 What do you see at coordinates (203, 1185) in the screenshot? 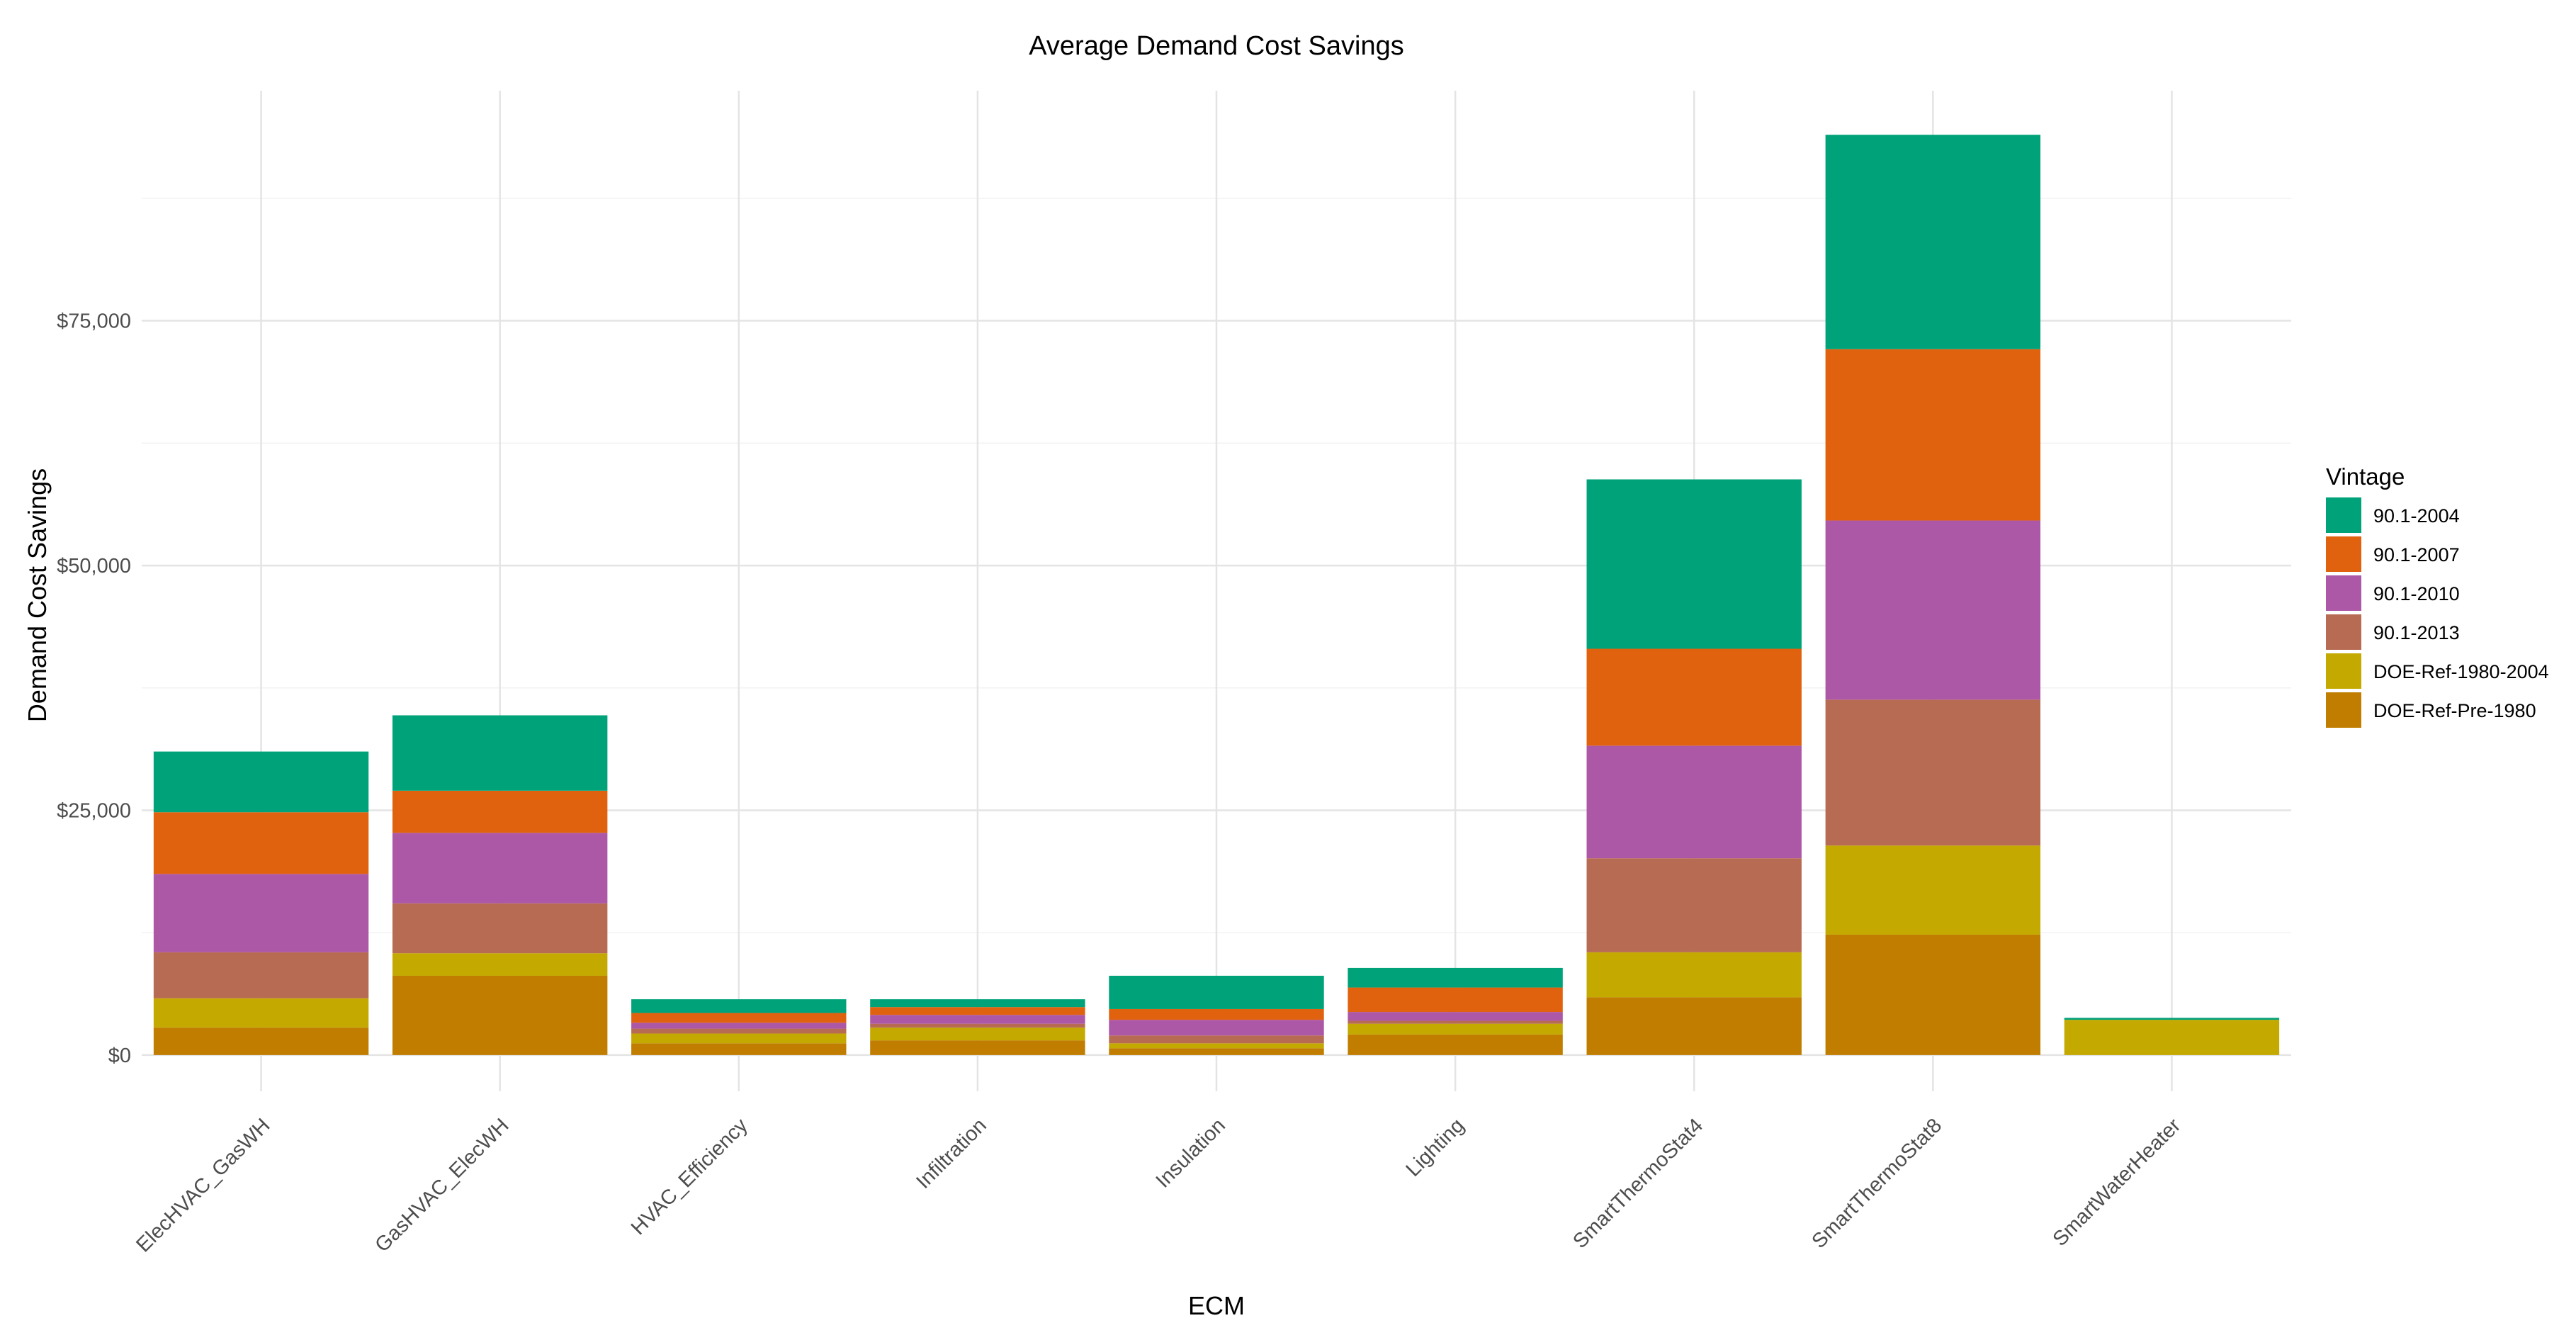
I see `x-tick-label: ElecHVAC_GasWH` at bounding box center [203, 1185].